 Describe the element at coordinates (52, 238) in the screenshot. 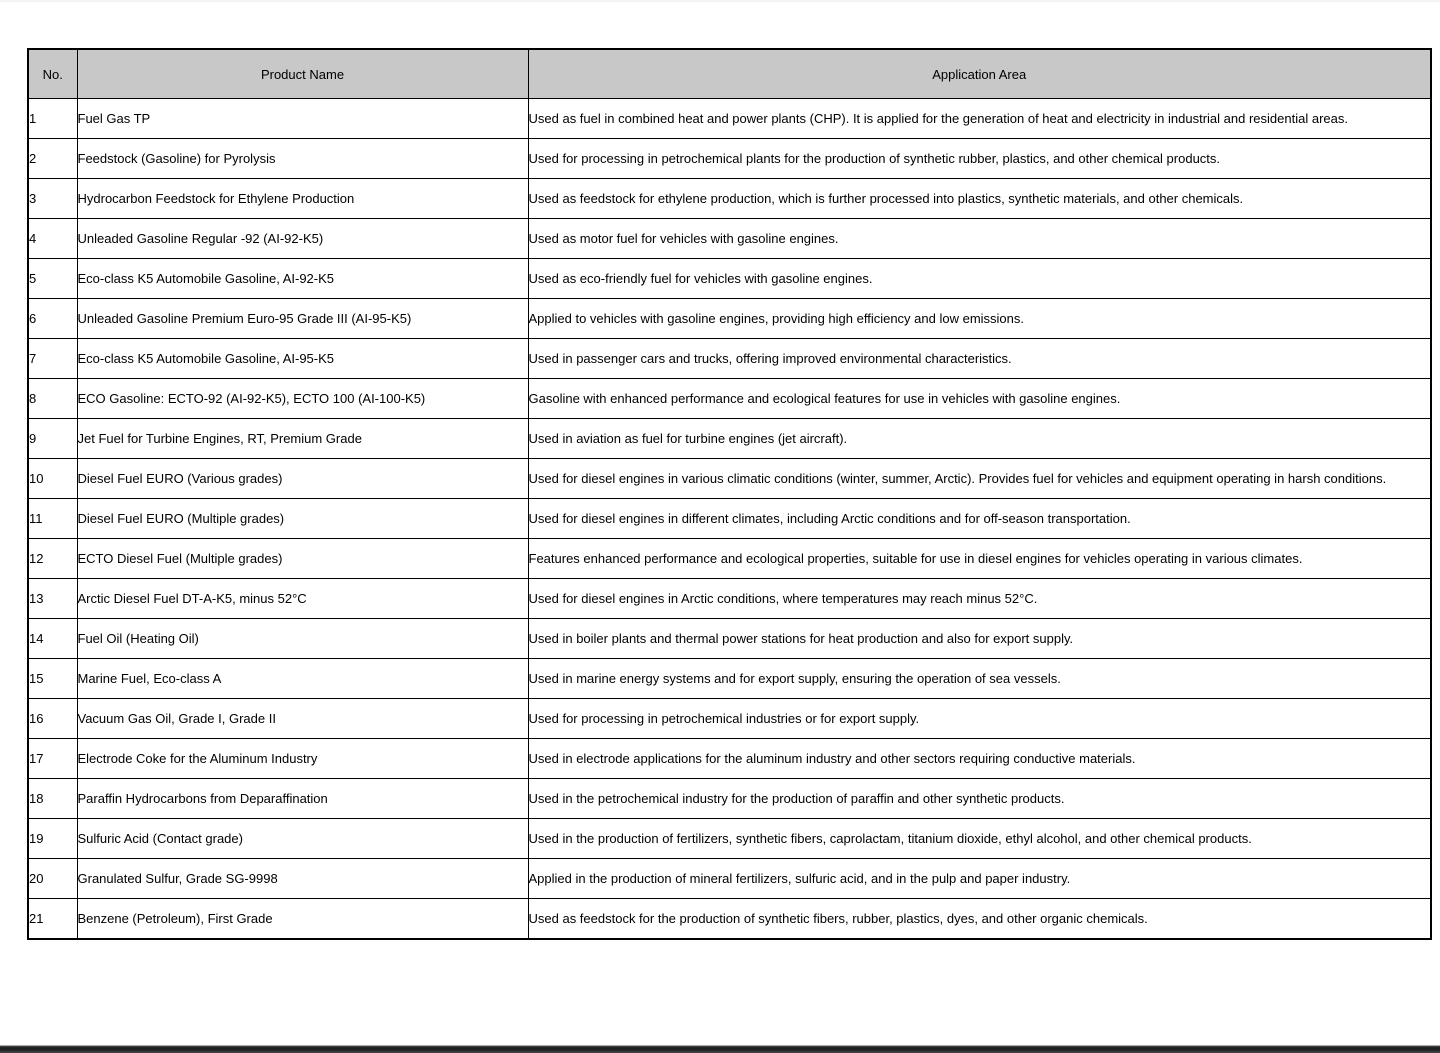

I see `cell-no: 4` at that location.